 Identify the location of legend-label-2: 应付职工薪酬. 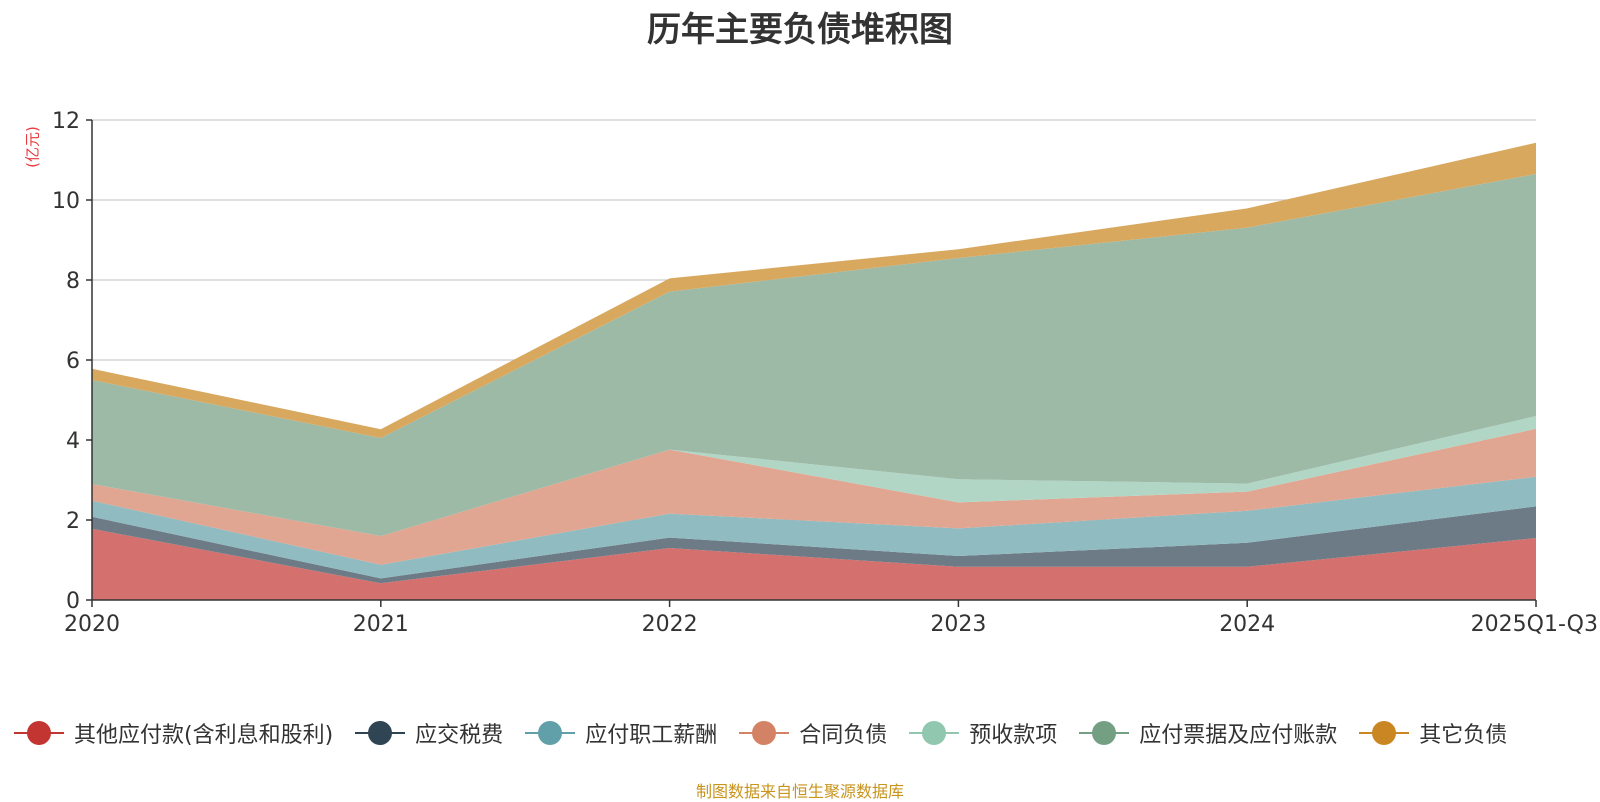
(651, 735).